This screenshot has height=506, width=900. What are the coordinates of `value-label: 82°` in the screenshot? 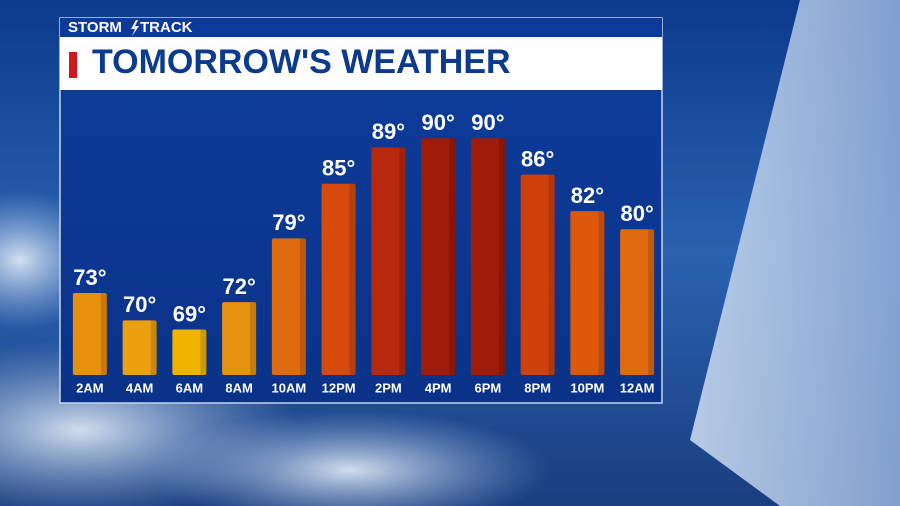 It's located at (587, 195).